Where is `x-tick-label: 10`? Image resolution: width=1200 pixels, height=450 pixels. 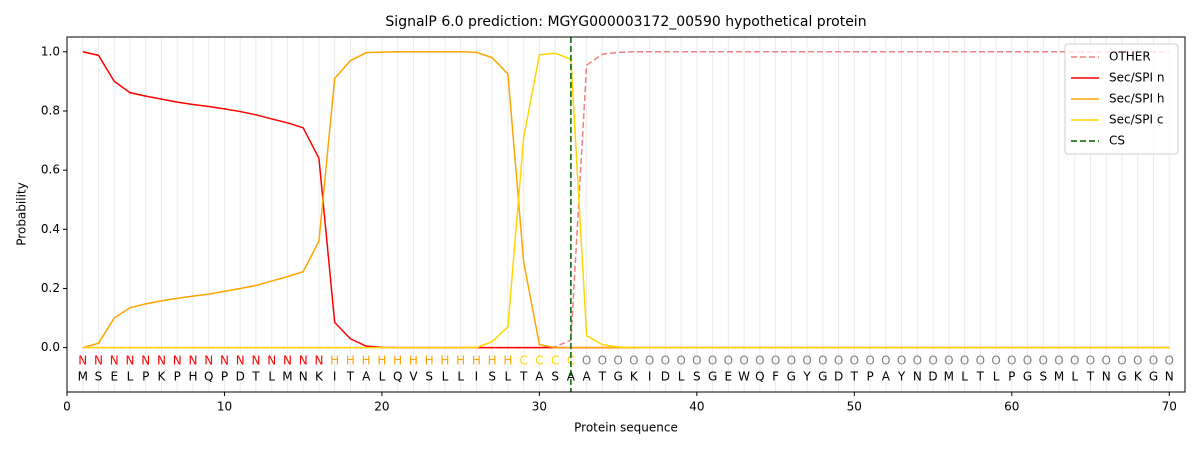
x-tick-label: 10 is located at coordinates (224, 407).